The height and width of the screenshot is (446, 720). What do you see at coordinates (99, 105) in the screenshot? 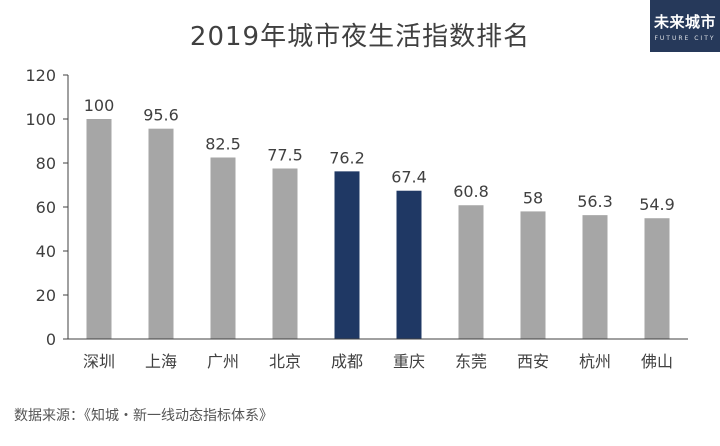
I see `bar-value-label: 100` at bounding box center [99, 105].